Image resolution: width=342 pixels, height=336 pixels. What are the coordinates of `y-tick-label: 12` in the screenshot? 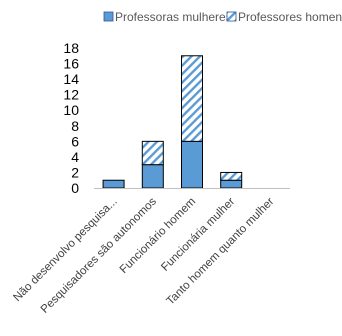 It's located at (71, 95).